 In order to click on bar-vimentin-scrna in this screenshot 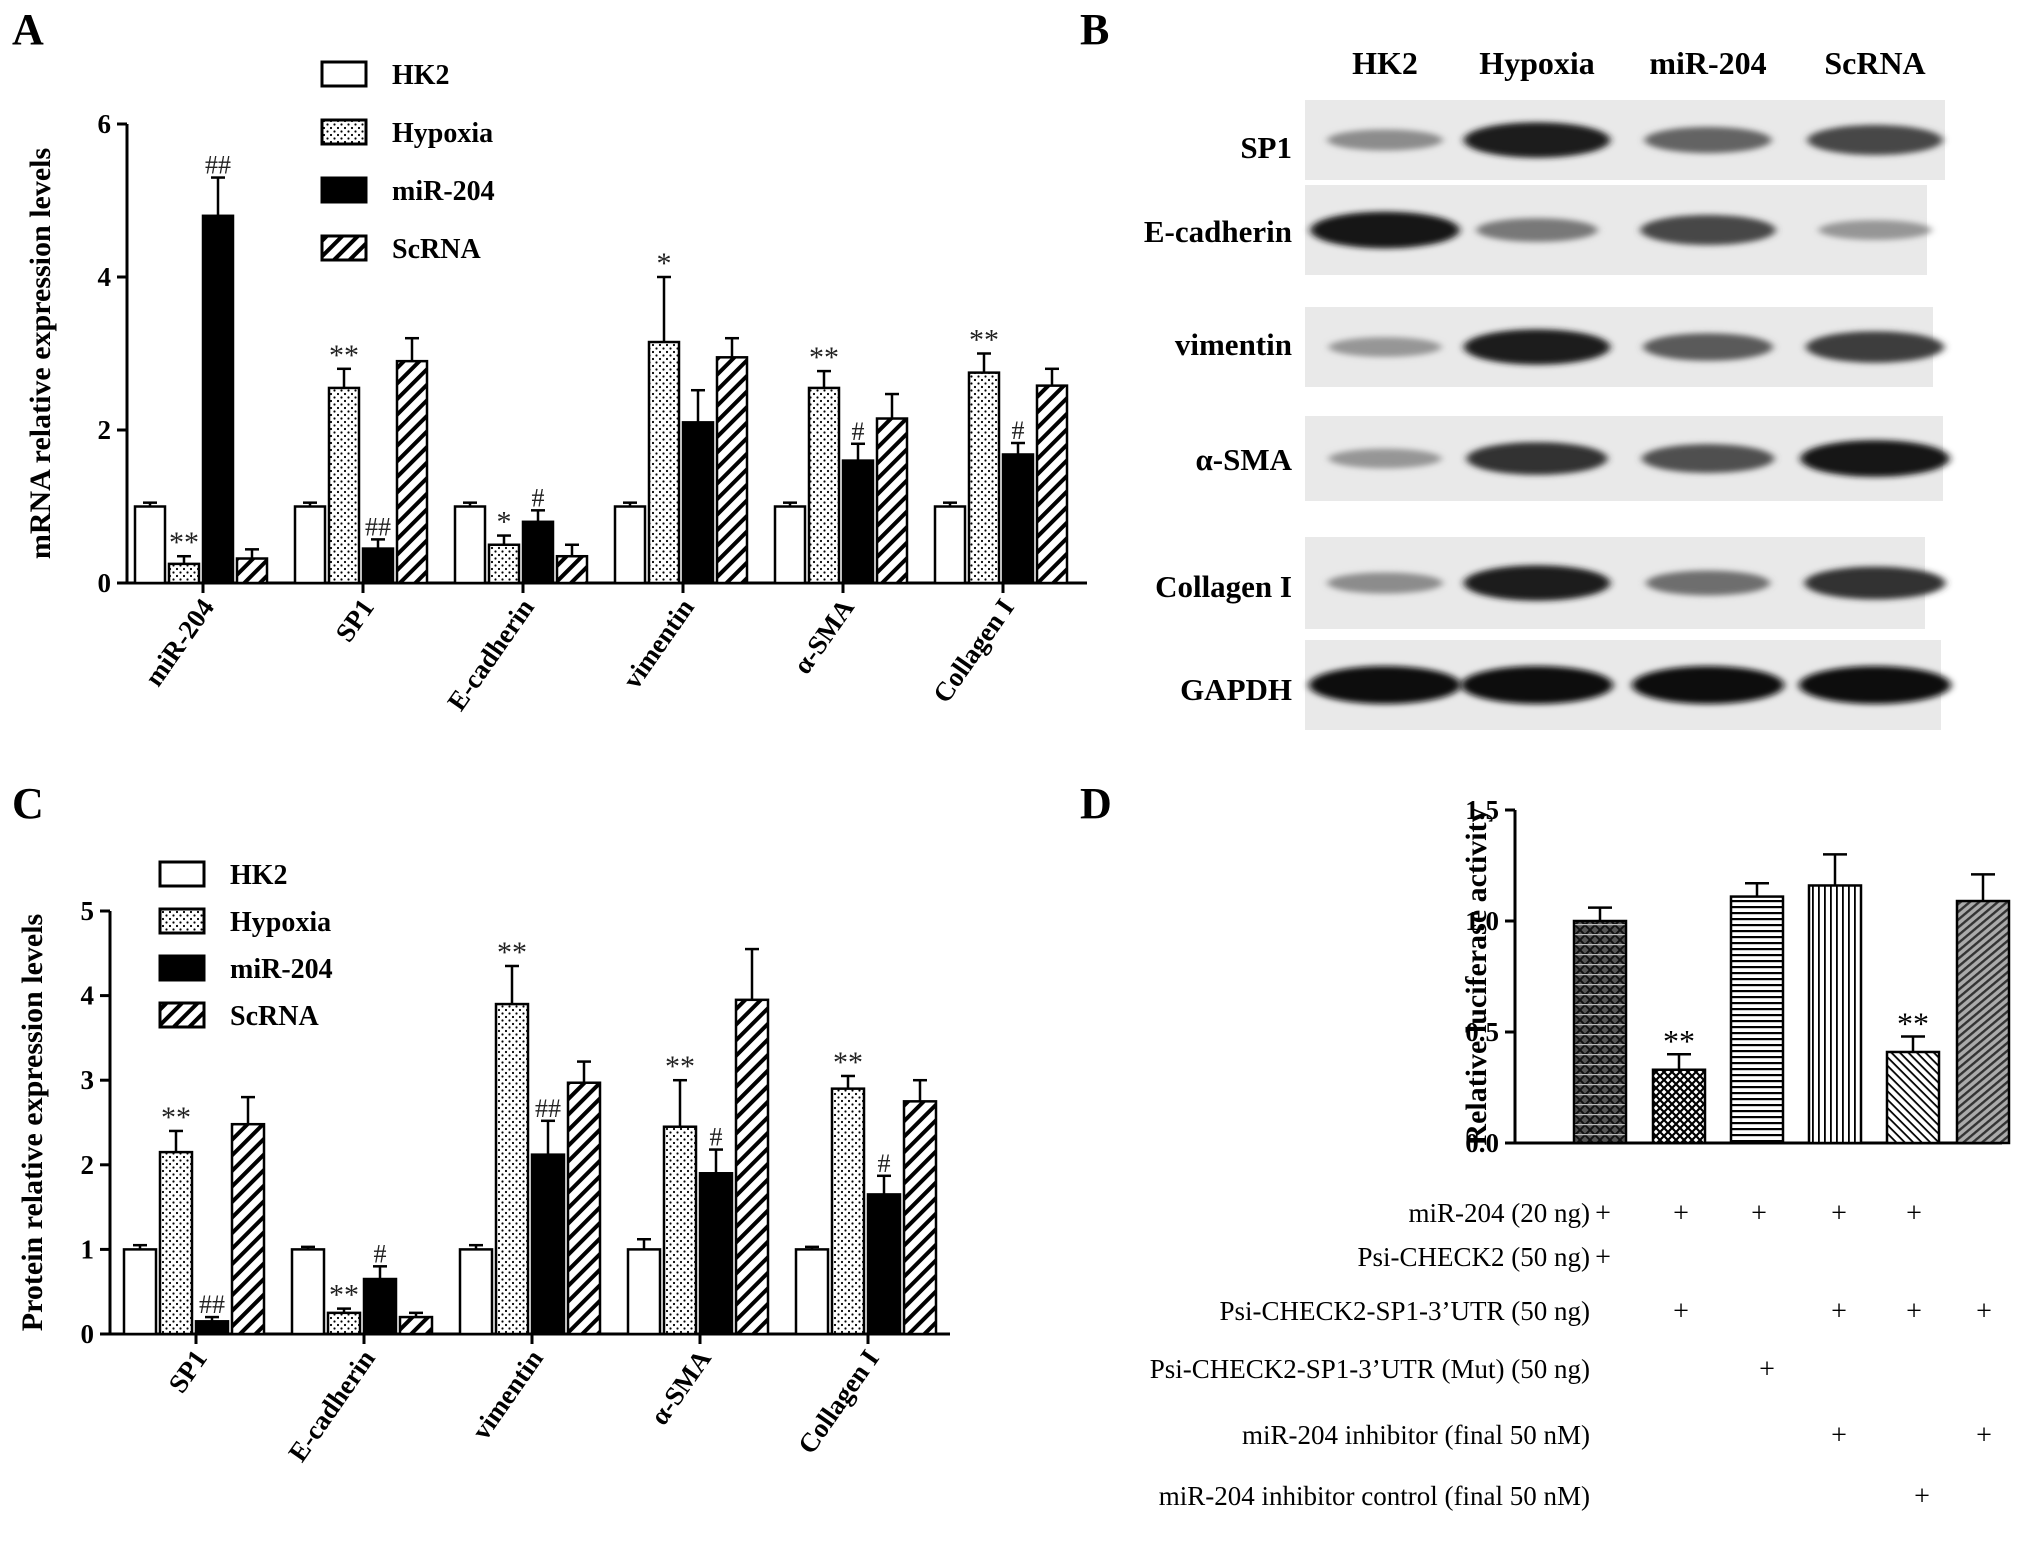, I will do `click(732, 470)`.